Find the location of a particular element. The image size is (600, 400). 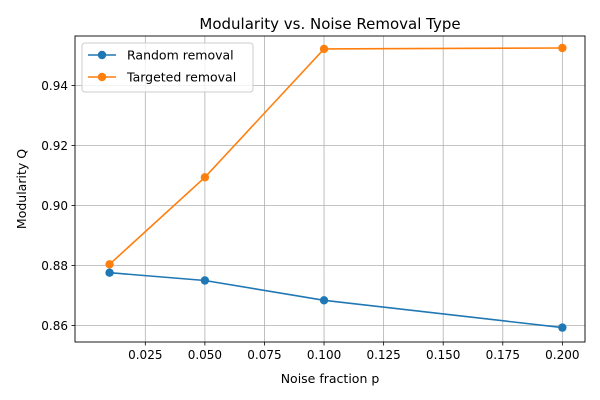

x-tick-label: 0.025 is located at coordinates (145, 355).